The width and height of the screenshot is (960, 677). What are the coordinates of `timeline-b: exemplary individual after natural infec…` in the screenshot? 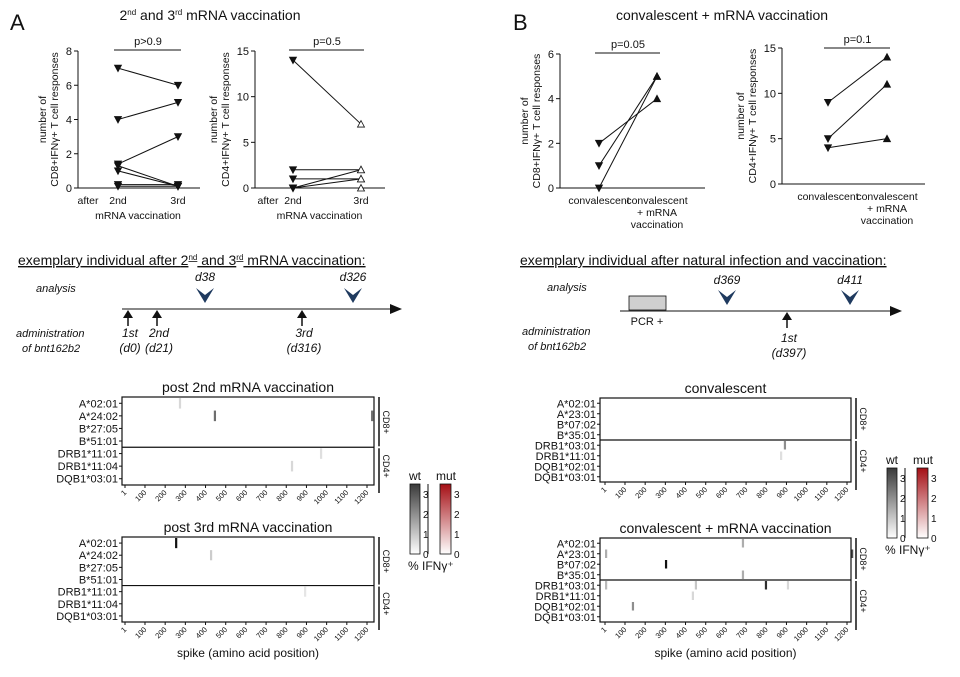 It's located at (711, 306).